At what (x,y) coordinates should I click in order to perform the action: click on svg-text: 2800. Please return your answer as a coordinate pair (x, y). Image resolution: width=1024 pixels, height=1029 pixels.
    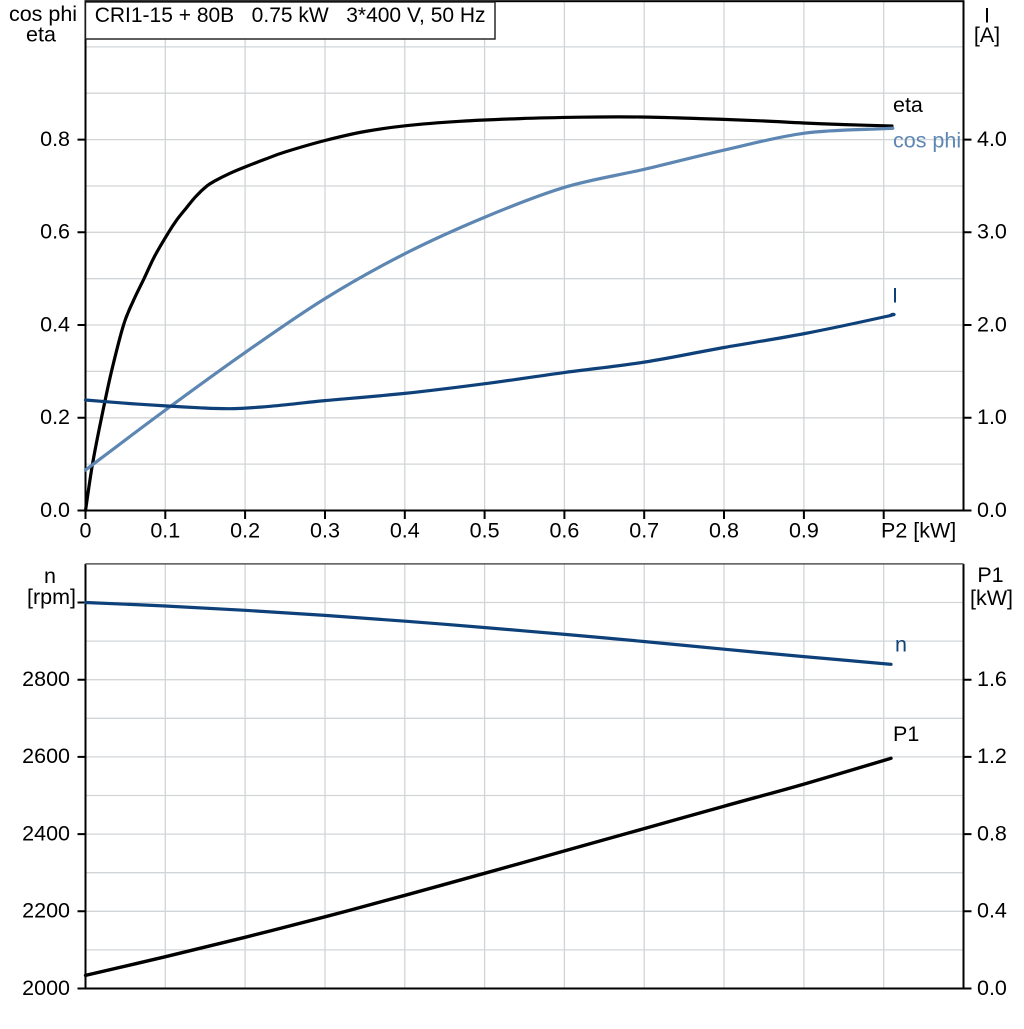
    Looking at the image, I should click on (46, 679).